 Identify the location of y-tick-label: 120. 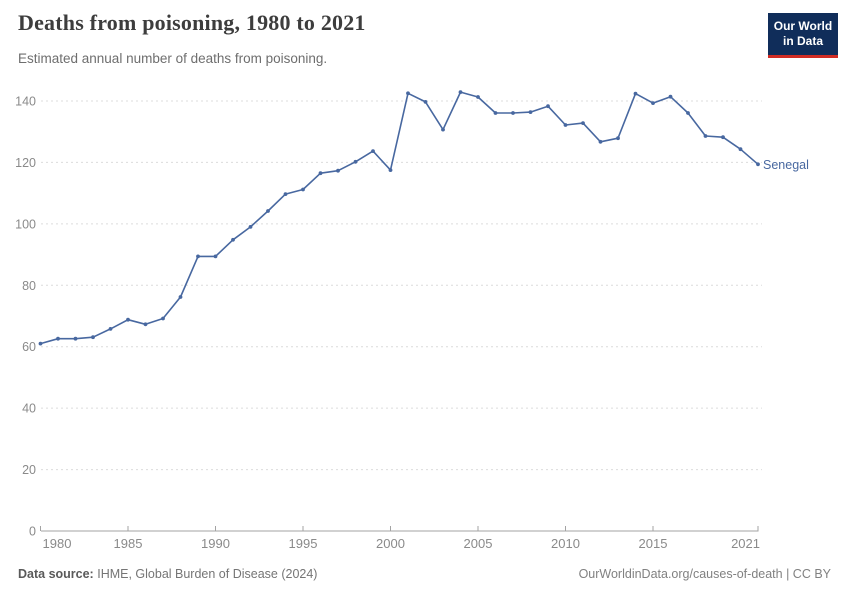
(25, 163).